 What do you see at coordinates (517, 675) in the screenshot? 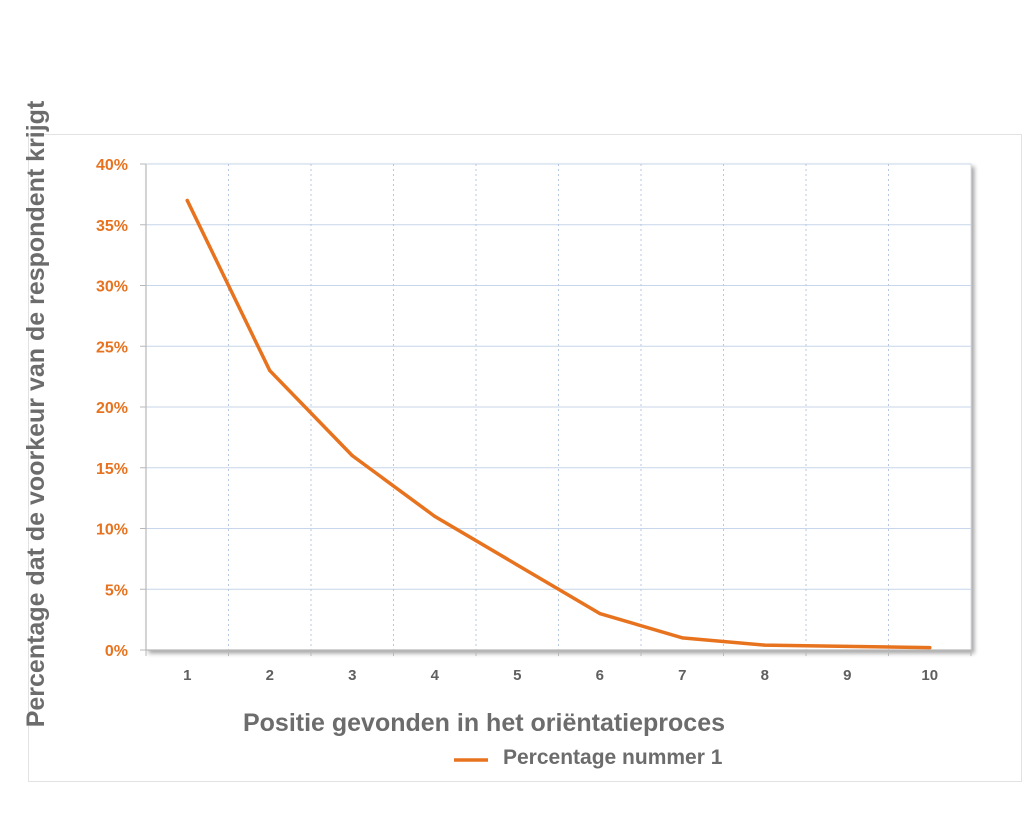
I see `x-tick-label: 5` at bounding box center [517, 675].